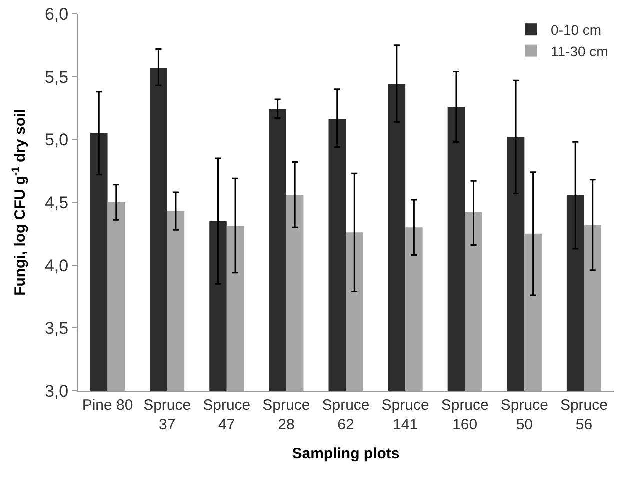 This screenshot has width=620, height=483. I want to click on x-tick-label: Spruce 141, so click(406, 415).